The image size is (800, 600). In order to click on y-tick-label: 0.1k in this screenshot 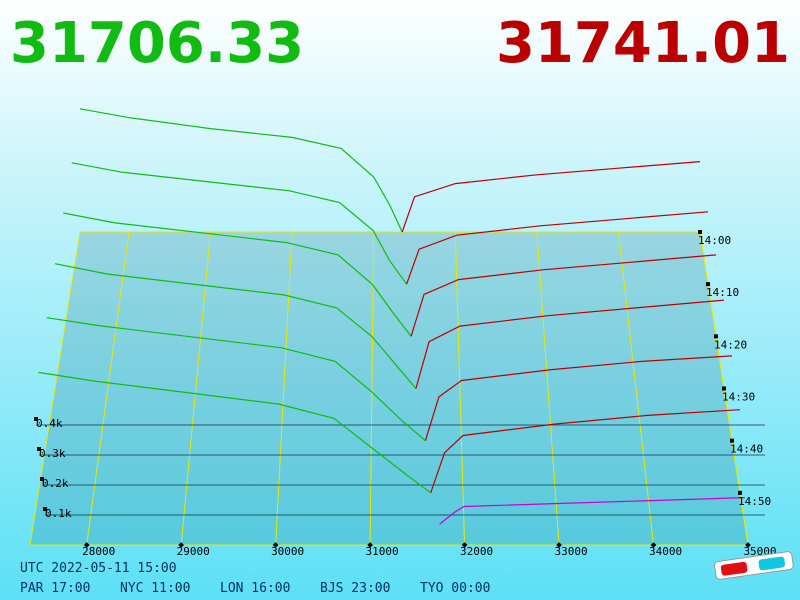, I will do `click(58, 513)`.